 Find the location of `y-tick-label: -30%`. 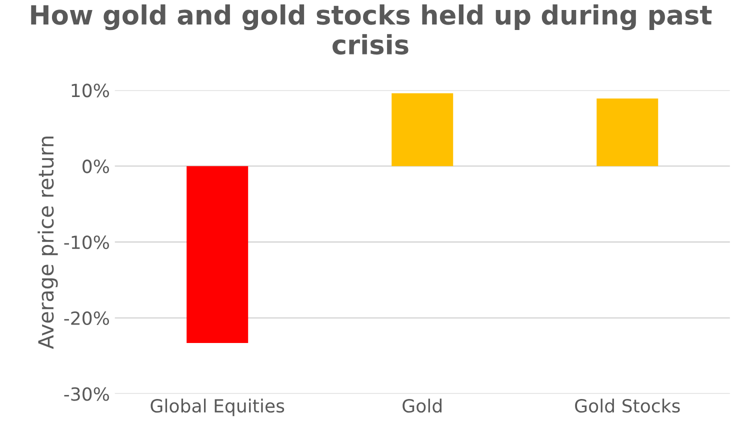

y-tick-label: -30% is located at coordinates (86, 394).